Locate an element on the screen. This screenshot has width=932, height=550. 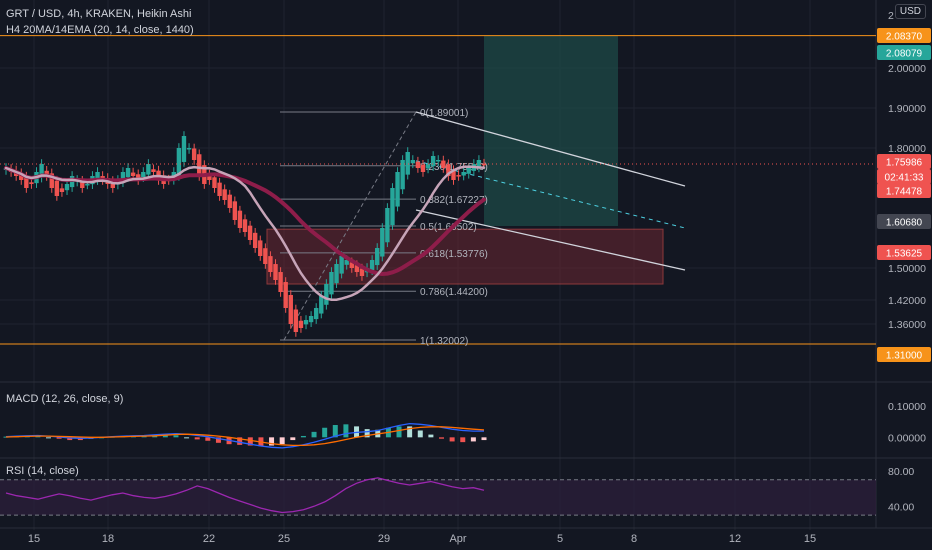
x-tick-label: 8 is located at coordinates (634, 539).